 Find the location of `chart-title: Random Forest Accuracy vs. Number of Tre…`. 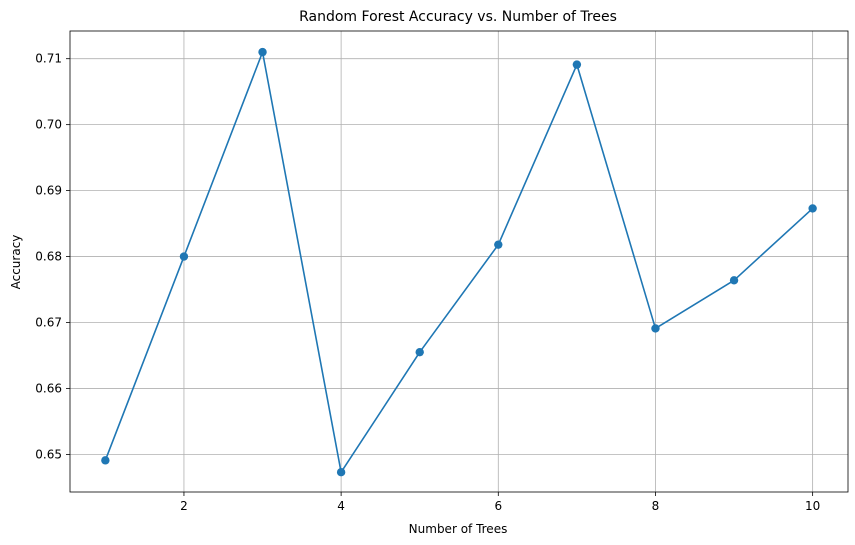

chart-title: Random Forest Accuracy vs. Number of Tre… is located at coordinates (458, 17).